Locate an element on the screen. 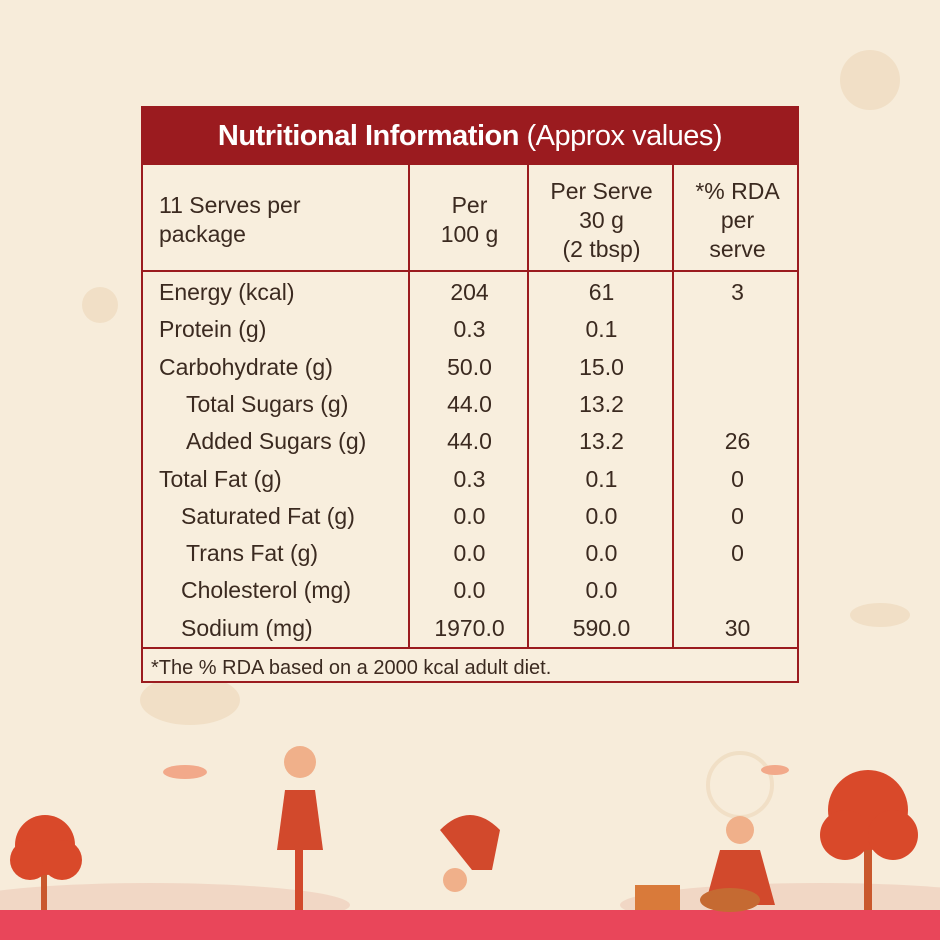 The width and height of the screenshot is (940, 940). row-label: Total Sugars (g) is located at coordinates (267, 403).